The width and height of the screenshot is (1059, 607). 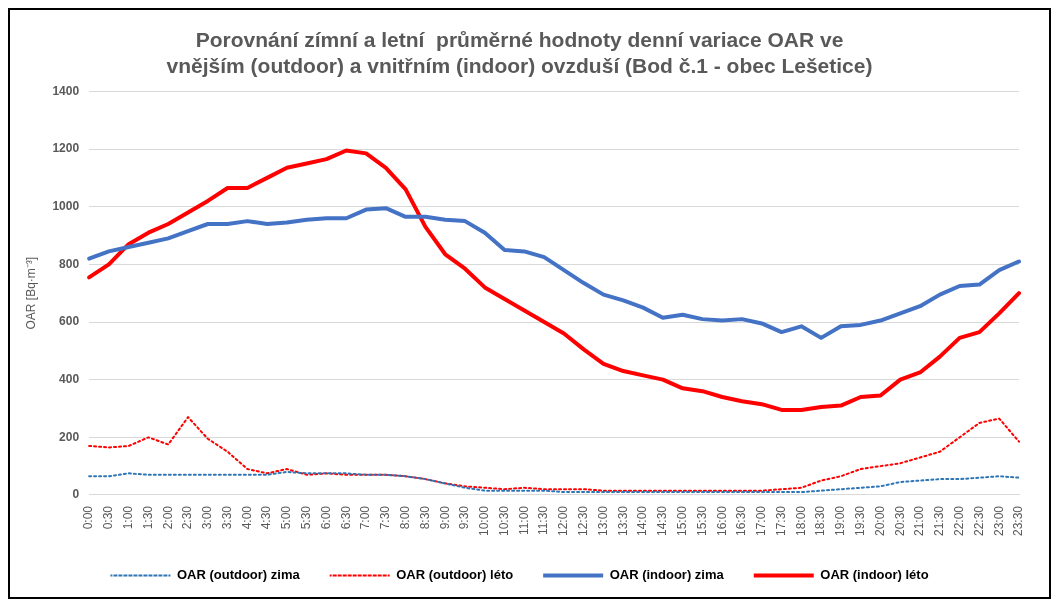 What do you see at coordinates (424, 517) in the screenshot?
I see `x-tick-label: 8:30` at bounding box center [424, 517].